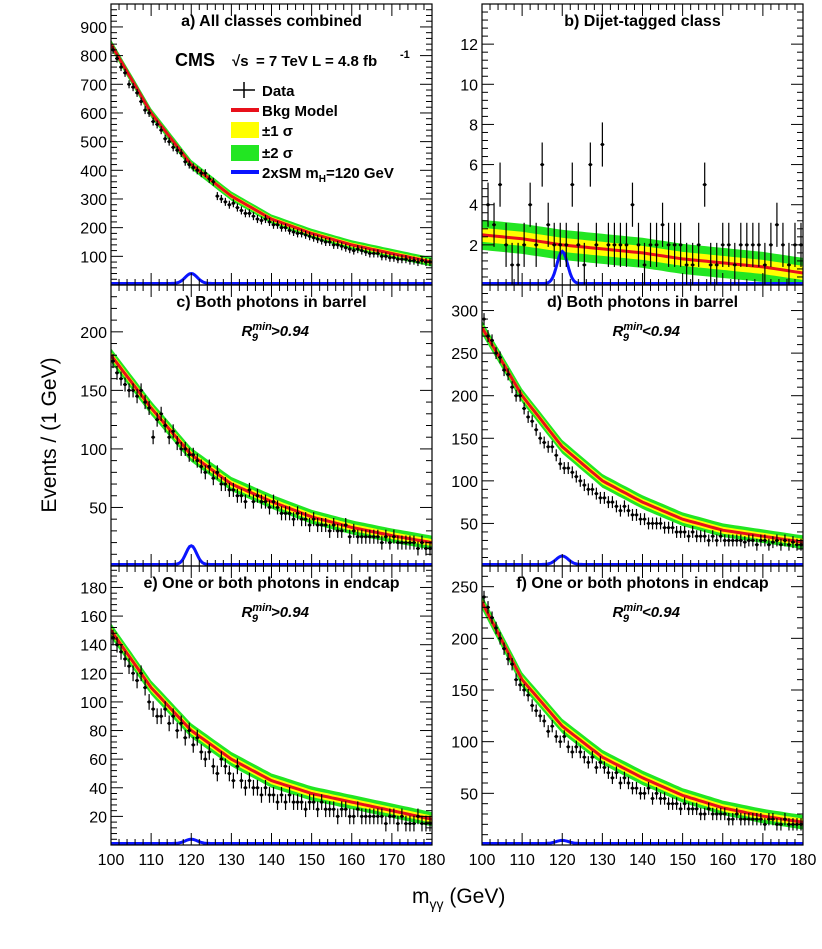  I want to click on x-axis-label: mγγ (GeV), so click(458, 898).